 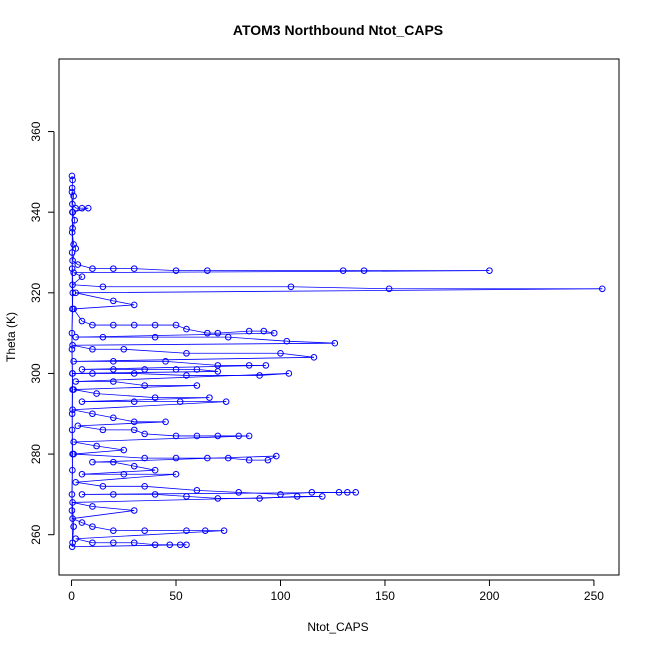 I want to click on y-tick-label: 280, so click(x=36, y=454).